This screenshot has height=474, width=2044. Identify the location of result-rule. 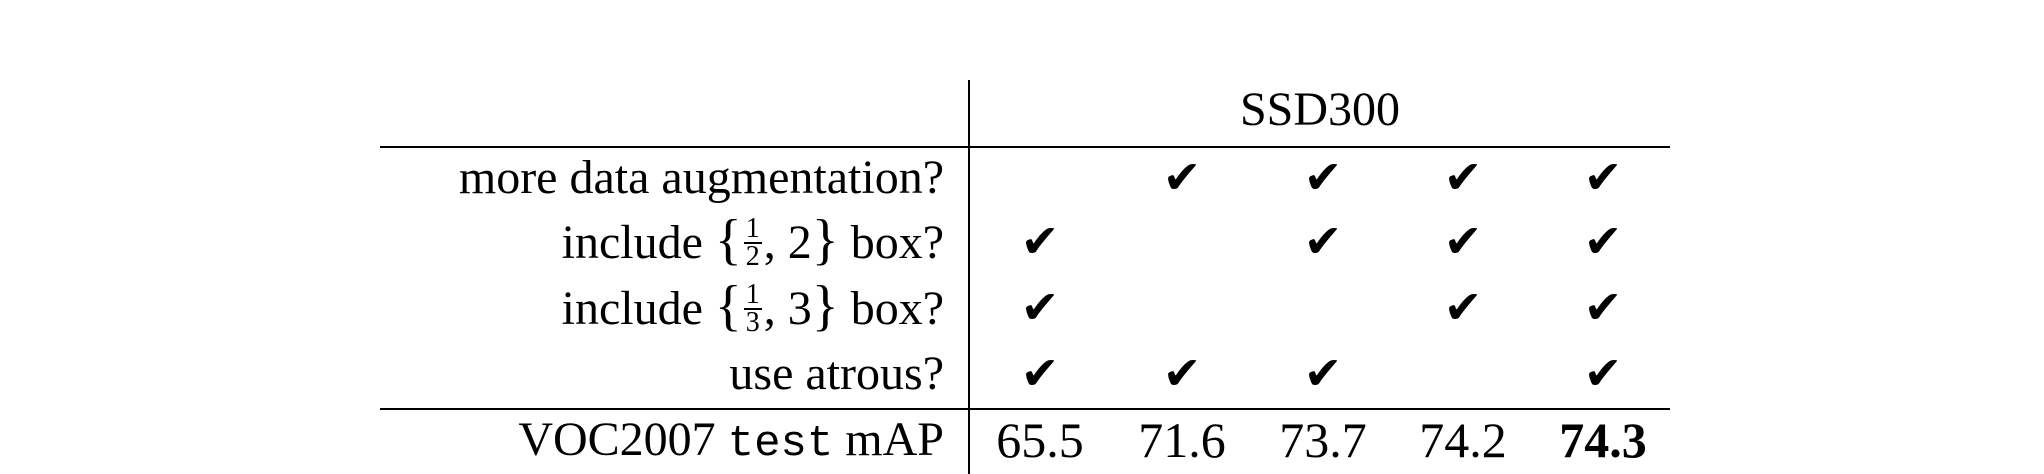
(1025, 409).